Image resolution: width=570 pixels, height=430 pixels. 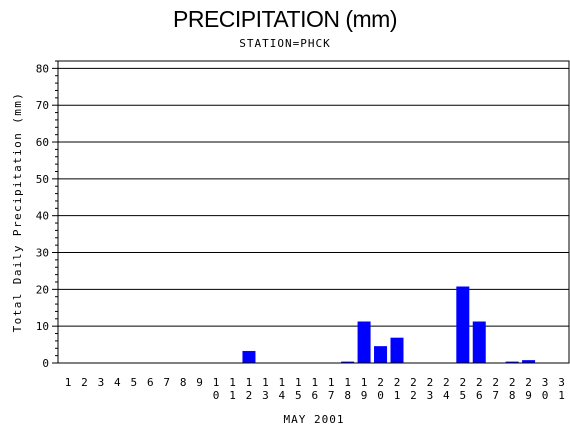 I want to click on chart-title: PRECIPITATION (mm), so click(x=285, y=19).